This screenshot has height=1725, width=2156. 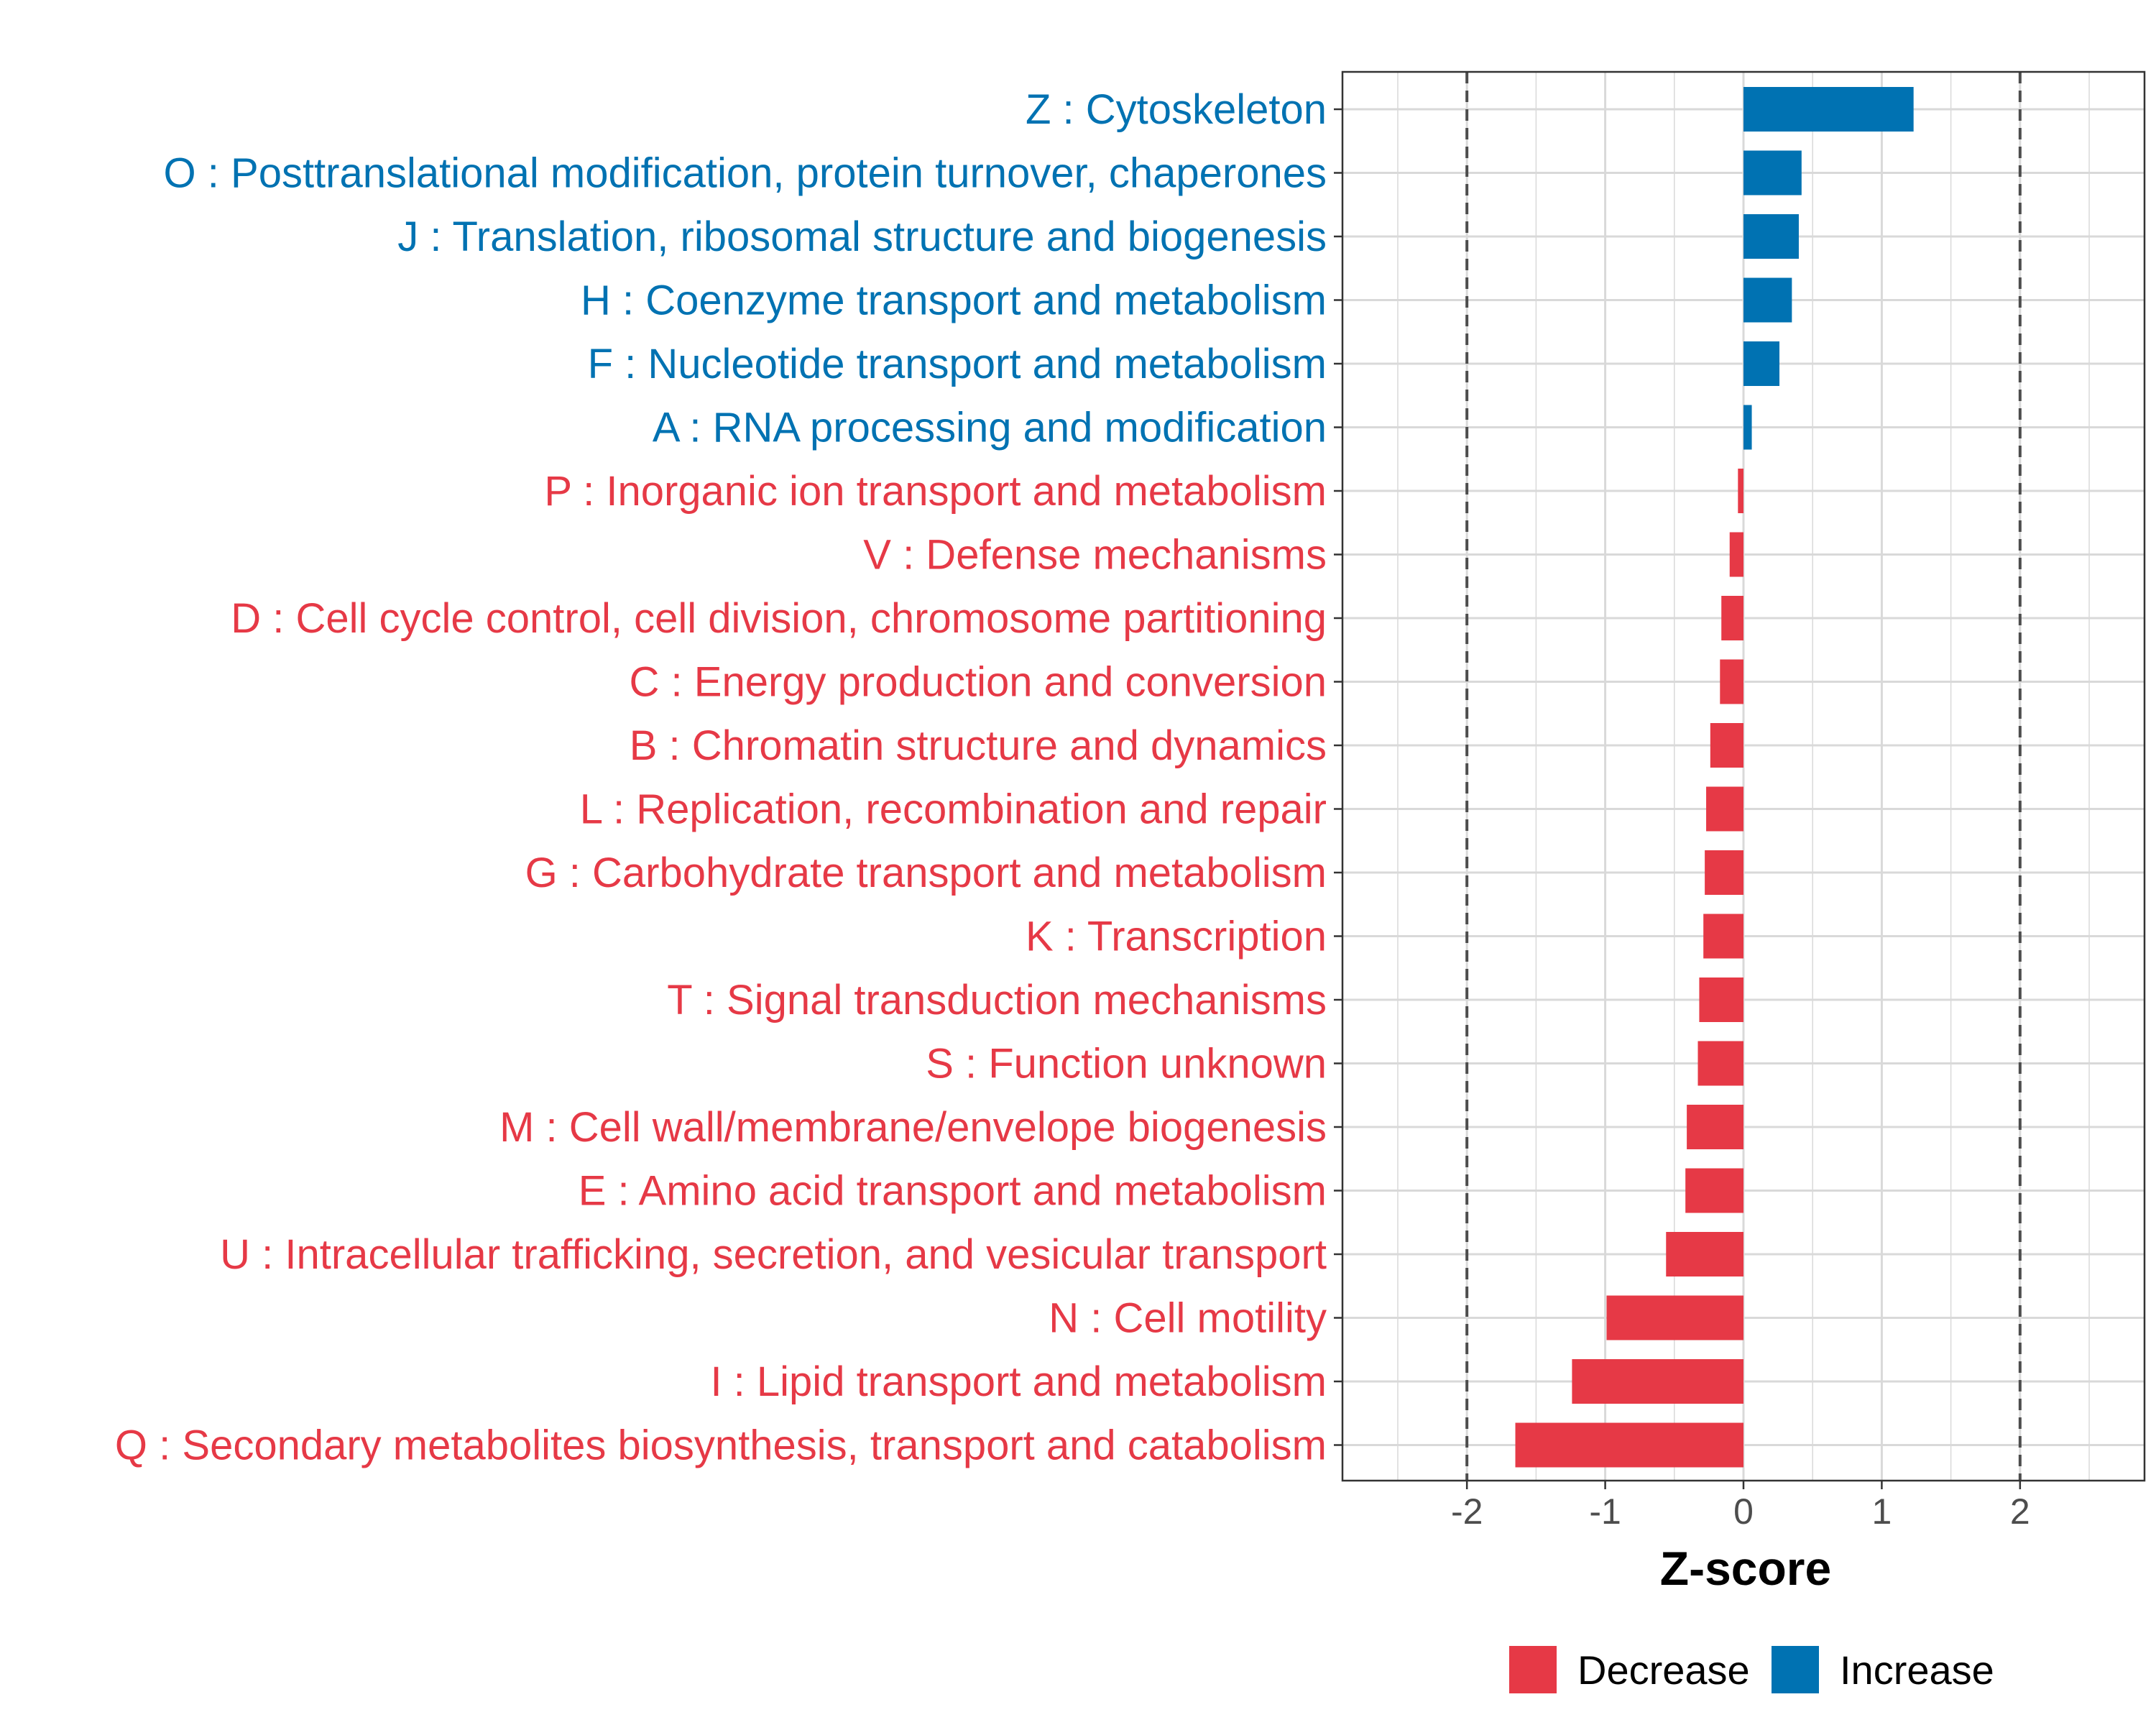 I want to click on x-tick-label: -1, so click(x=1605, y=1511).